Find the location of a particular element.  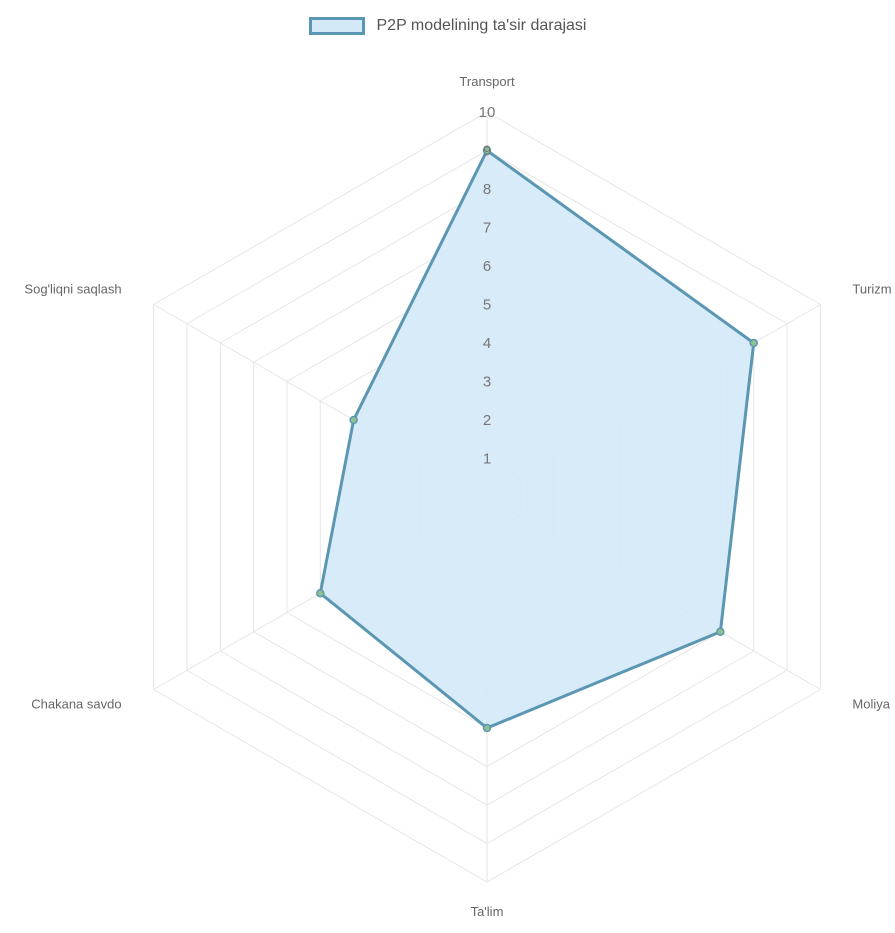

tick-labels: 1 2 3 4 5 6 7 8 9 10 is located at coordinates (487, 286).